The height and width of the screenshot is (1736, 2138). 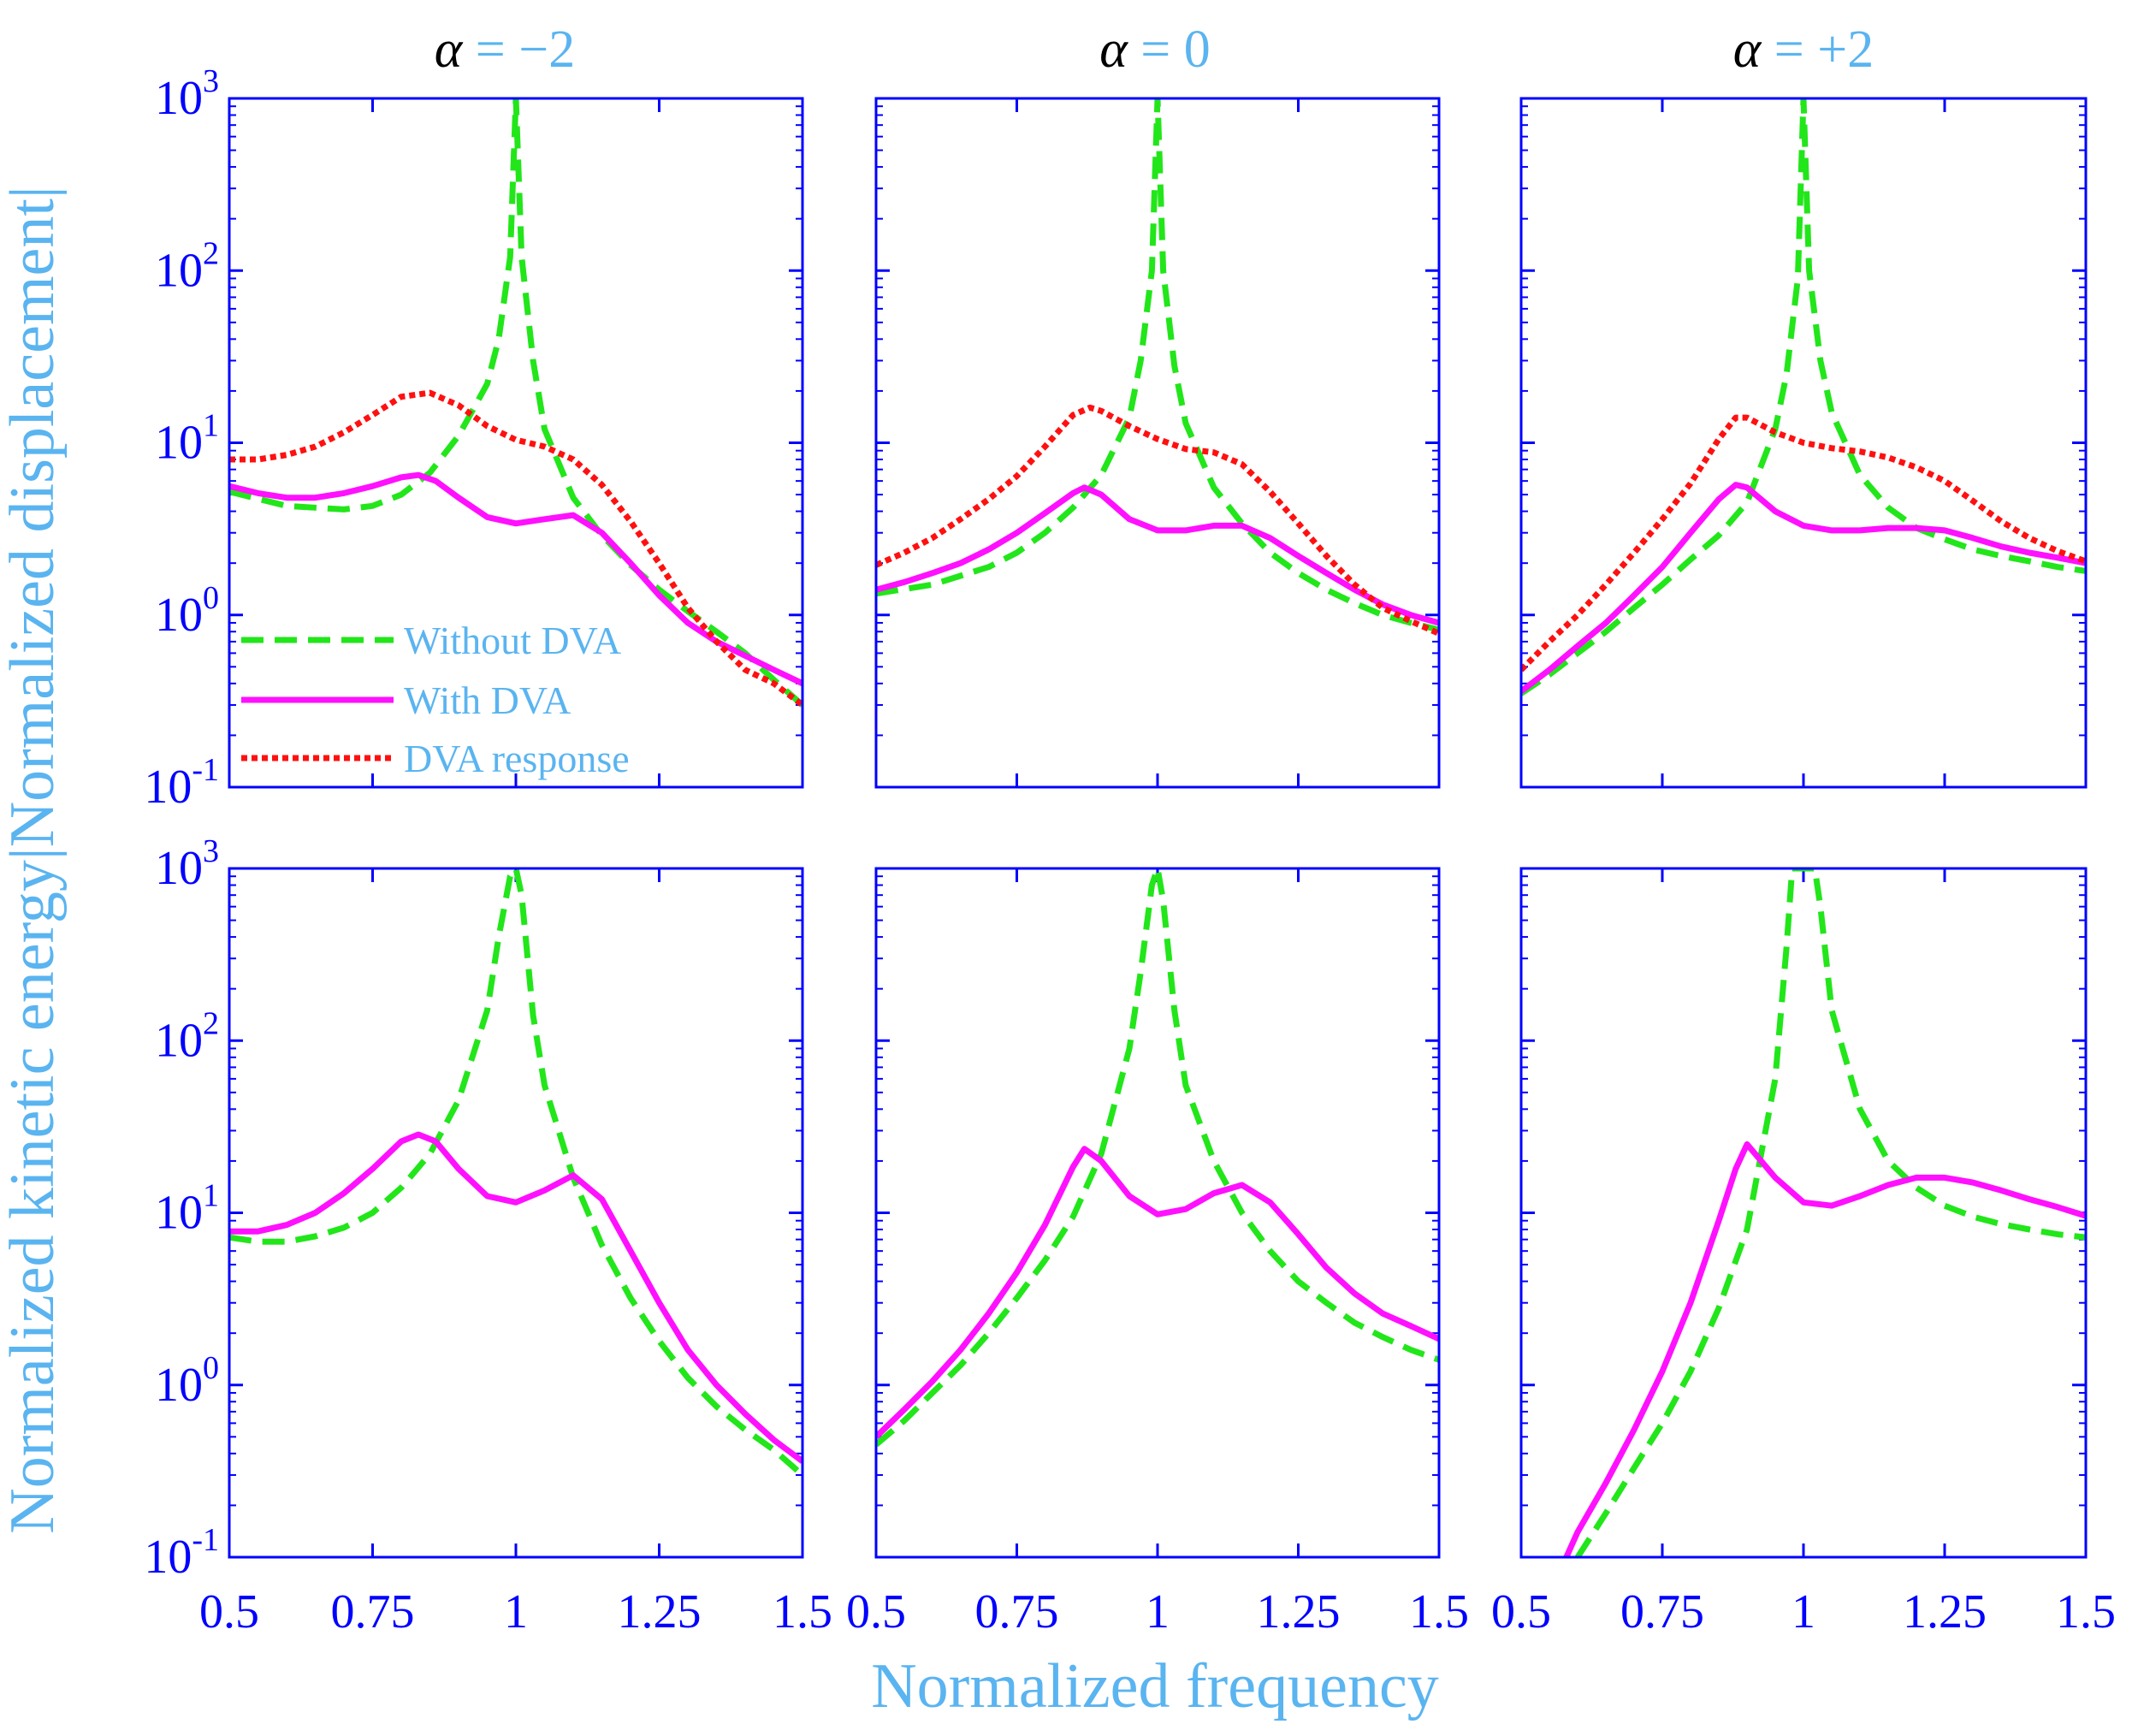 I want to click on panel-6: 0.5 0.75 1 1.25 1.5, so click(x=1803, y=1252).